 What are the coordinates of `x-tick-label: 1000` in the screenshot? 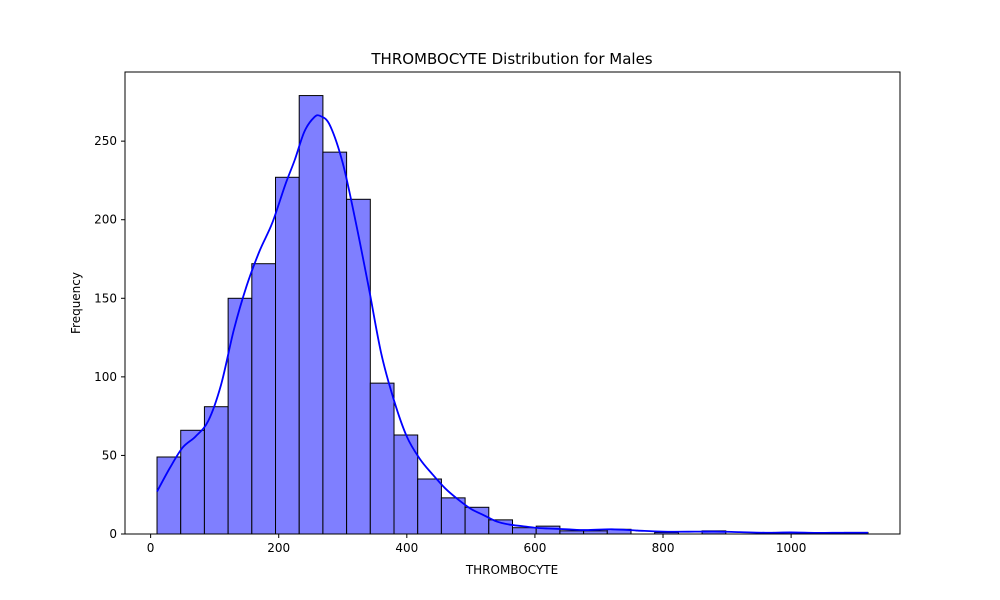 It's located at (791, 548).